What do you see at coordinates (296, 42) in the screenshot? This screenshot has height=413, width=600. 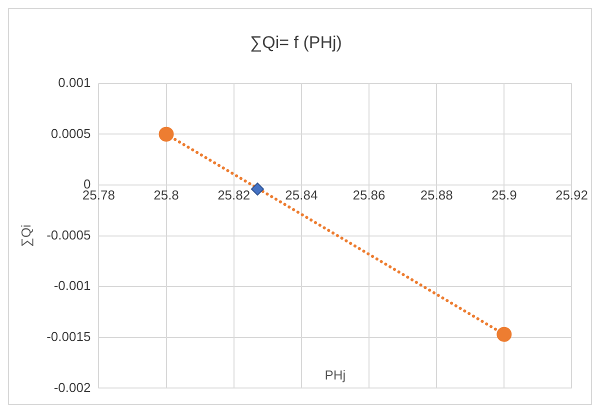 I see `chart-title: ∑Qi= f (PHj)` at bounding box center [296, 42].